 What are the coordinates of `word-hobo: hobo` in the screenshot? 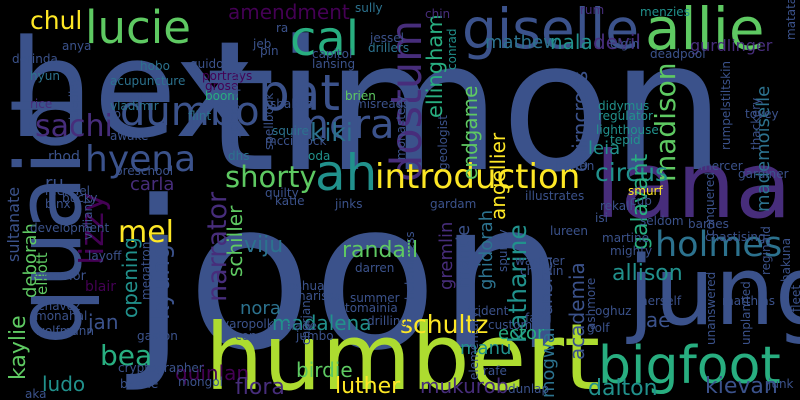 It's located at (155, 66).